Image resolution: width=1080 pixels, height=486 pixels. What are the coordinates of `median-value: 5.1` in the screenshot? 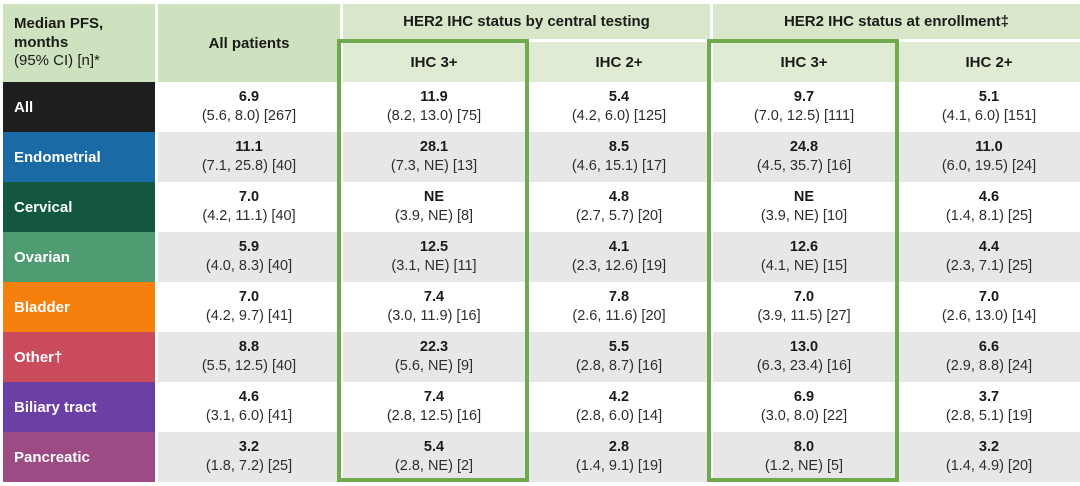 It's located at (989, 96).